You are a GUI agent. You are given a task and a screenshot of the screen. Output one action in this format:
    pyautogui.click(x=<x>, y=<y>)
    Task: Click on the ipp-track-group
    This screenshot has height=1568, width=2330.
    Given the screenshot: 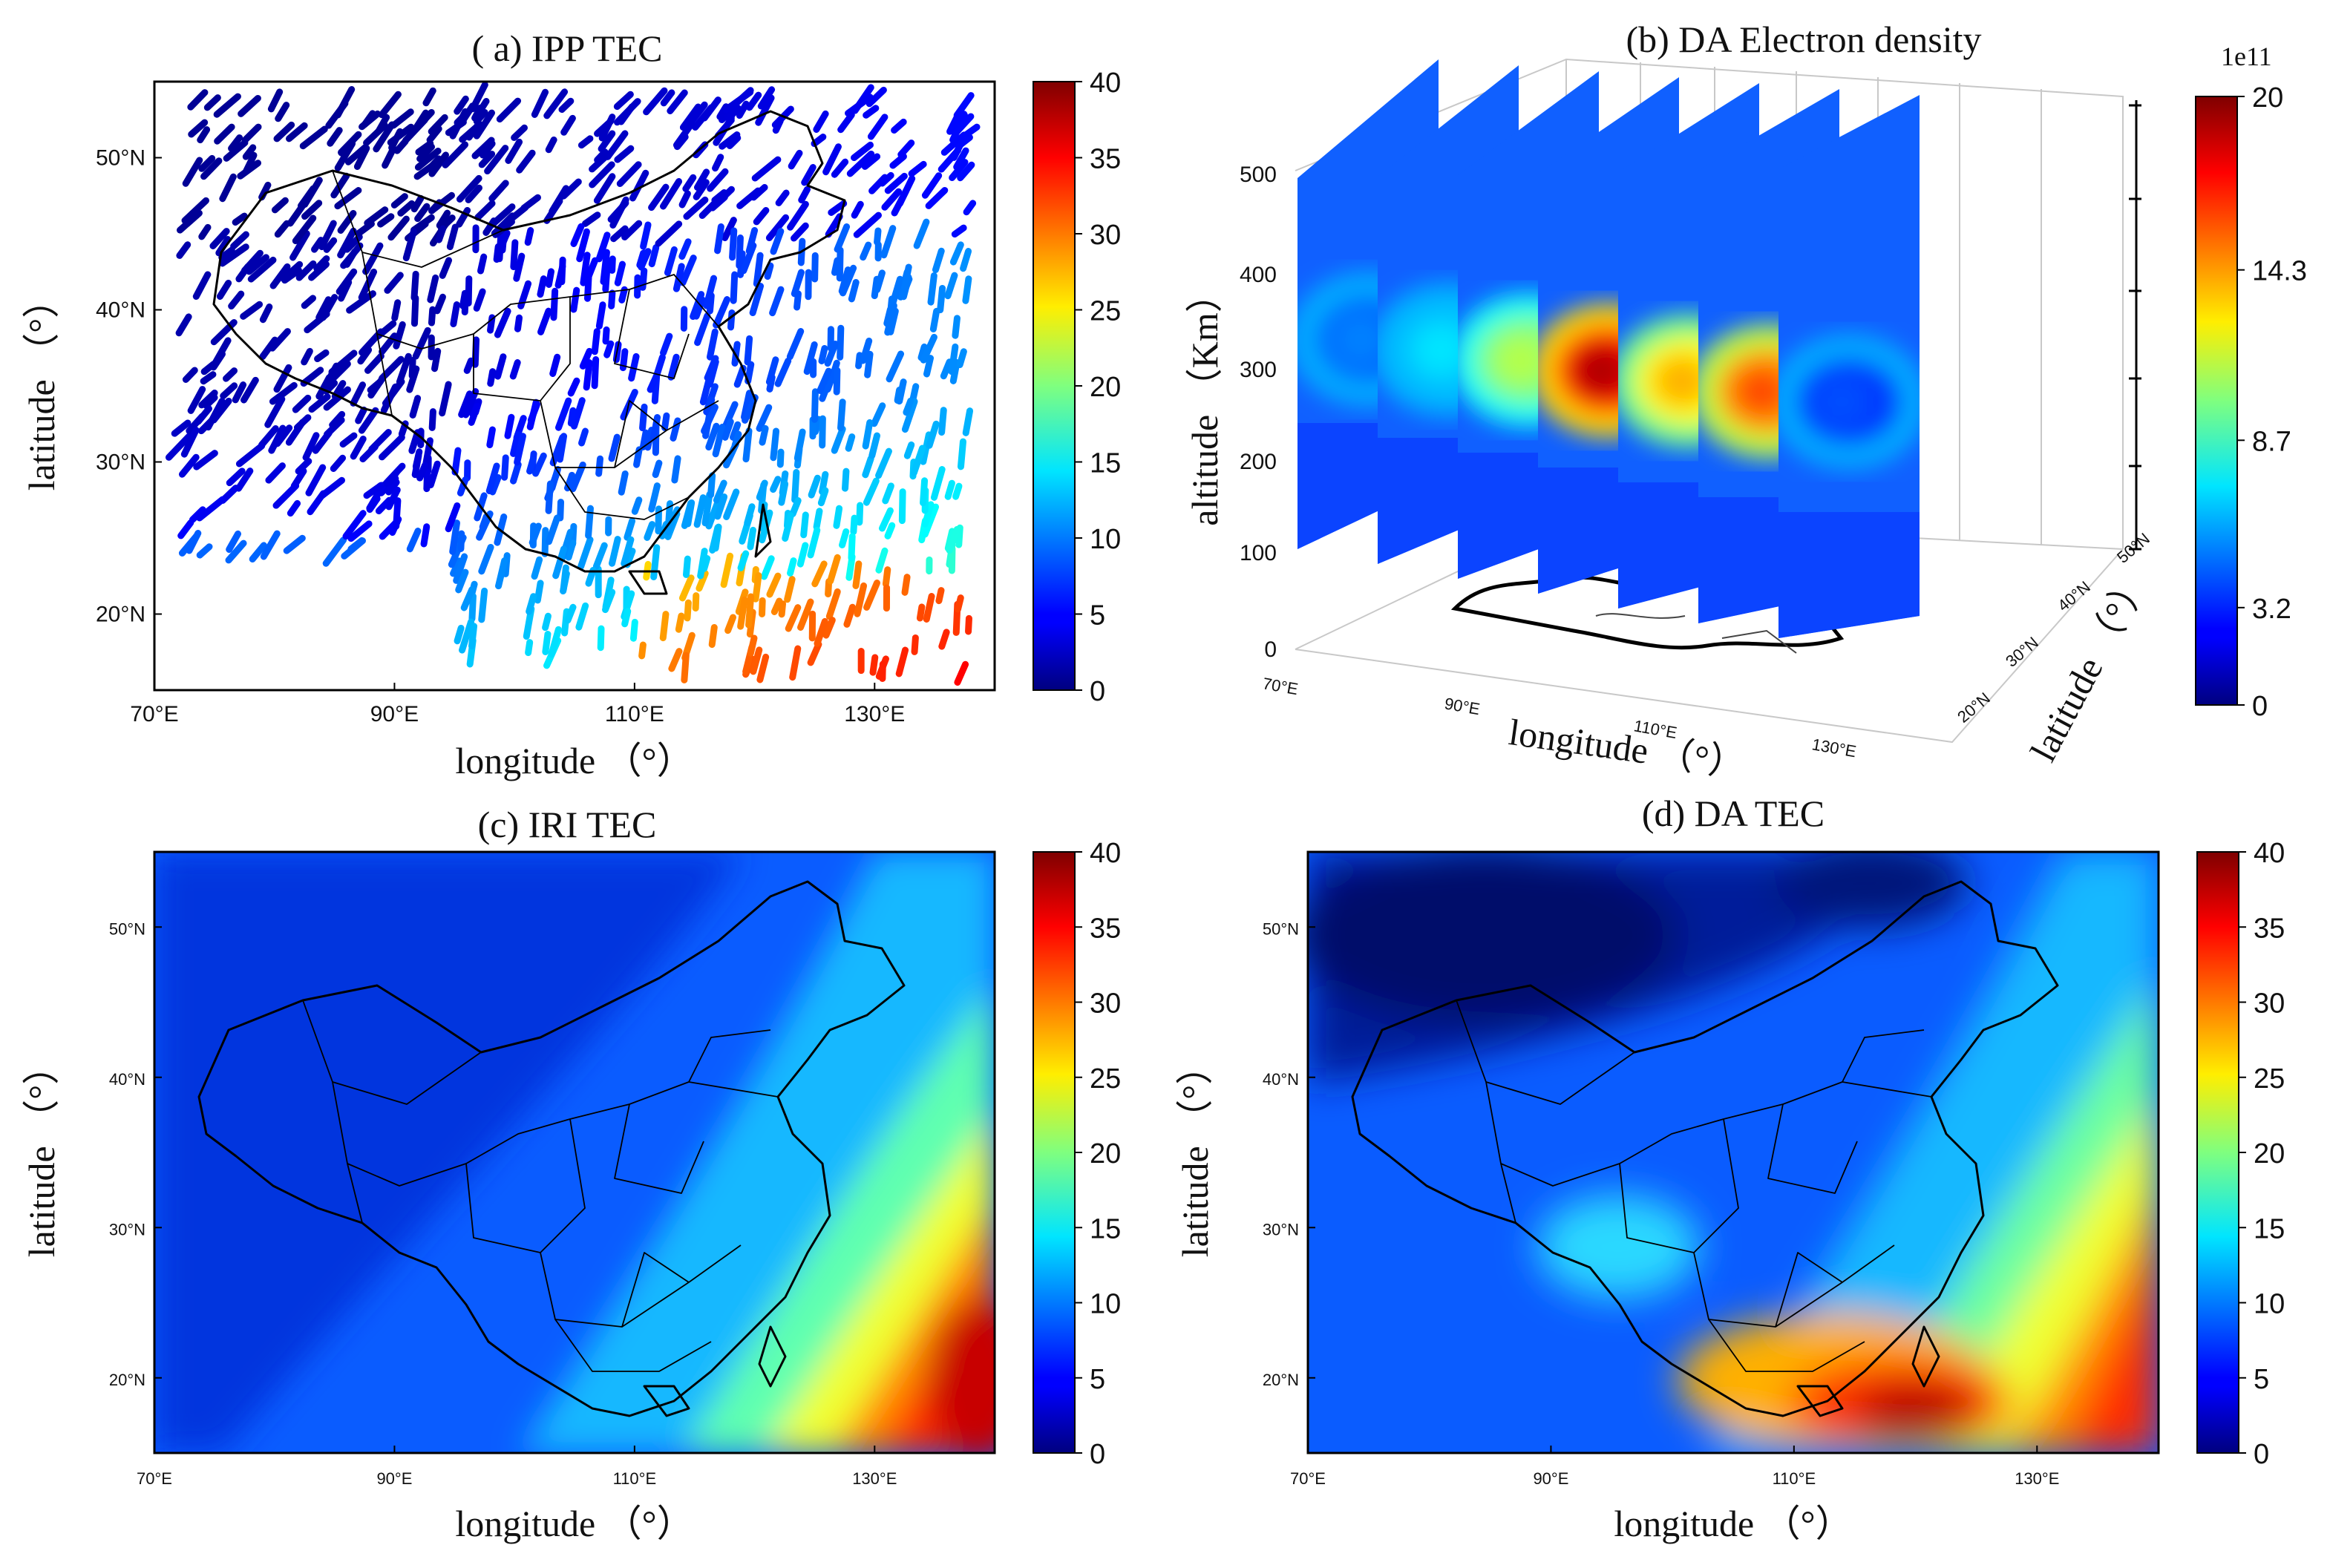 What is the action you would take?
    pyautogui.click(x=573, y=384)
    